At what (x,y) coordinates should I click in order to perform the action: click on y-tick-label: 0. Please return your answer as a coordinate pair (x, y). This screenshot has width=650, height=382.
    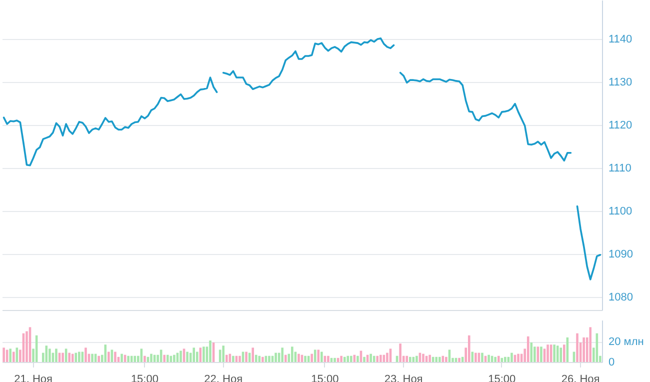
    Looking at the image, I should click on (611, 362).